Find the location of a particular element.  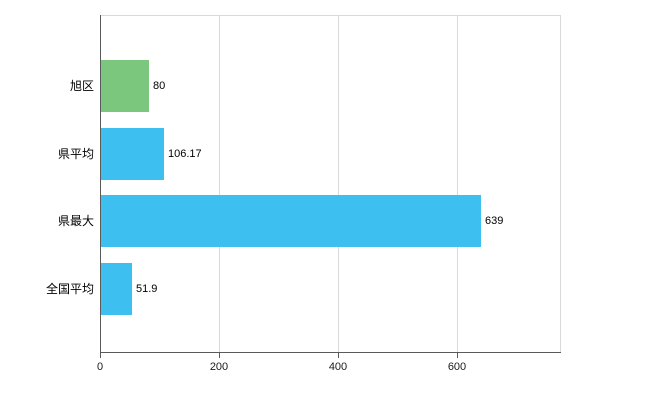

category-label-県最大: 県最大 is located at coordinates (75, 221).